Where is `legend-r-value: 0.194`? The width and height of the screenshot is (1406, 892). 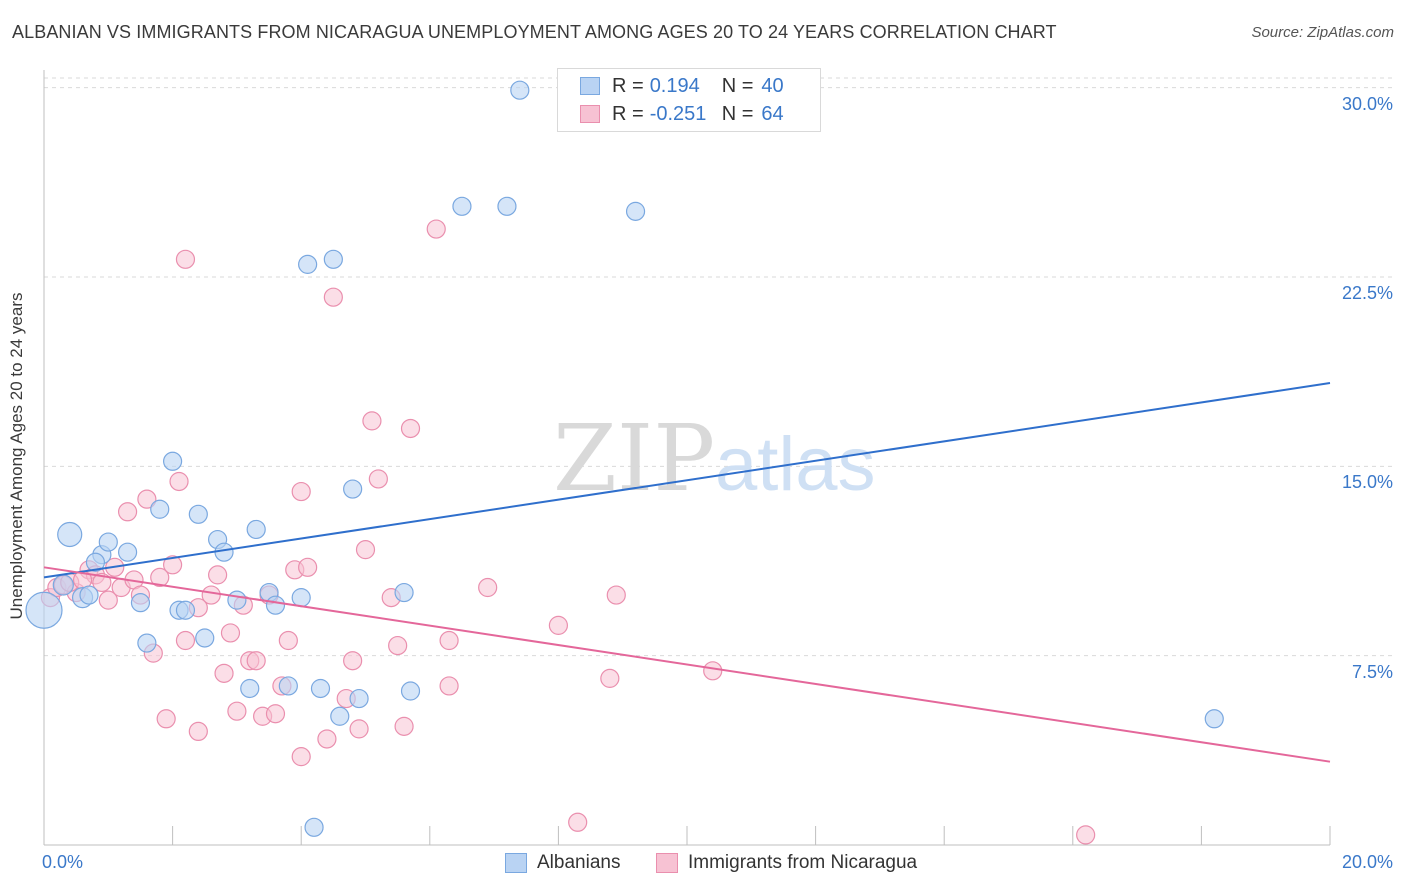 legend-r-value: 0.194 is located at coordinates (674, 85).